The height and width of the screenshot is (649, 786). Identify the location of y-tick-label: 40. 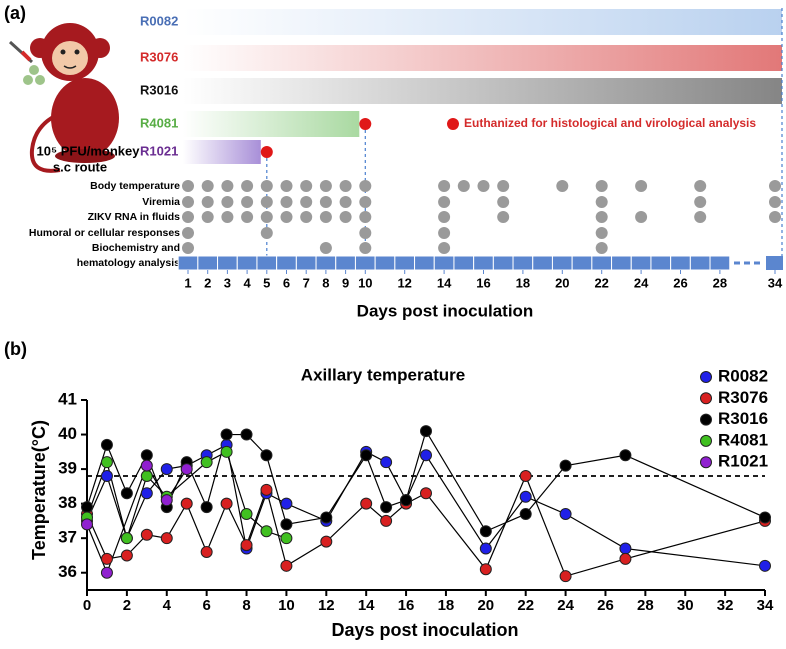
(67, 433).